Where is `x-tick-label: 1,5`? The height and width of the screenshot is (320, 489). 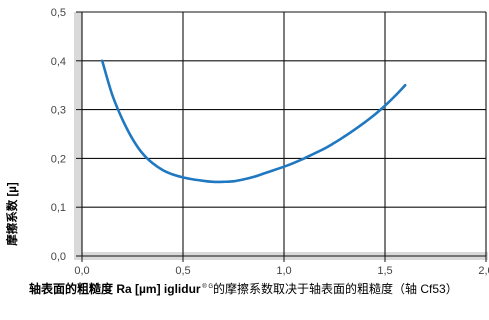
x-tick-label: 1,5 is located at coordinates (384, 271).